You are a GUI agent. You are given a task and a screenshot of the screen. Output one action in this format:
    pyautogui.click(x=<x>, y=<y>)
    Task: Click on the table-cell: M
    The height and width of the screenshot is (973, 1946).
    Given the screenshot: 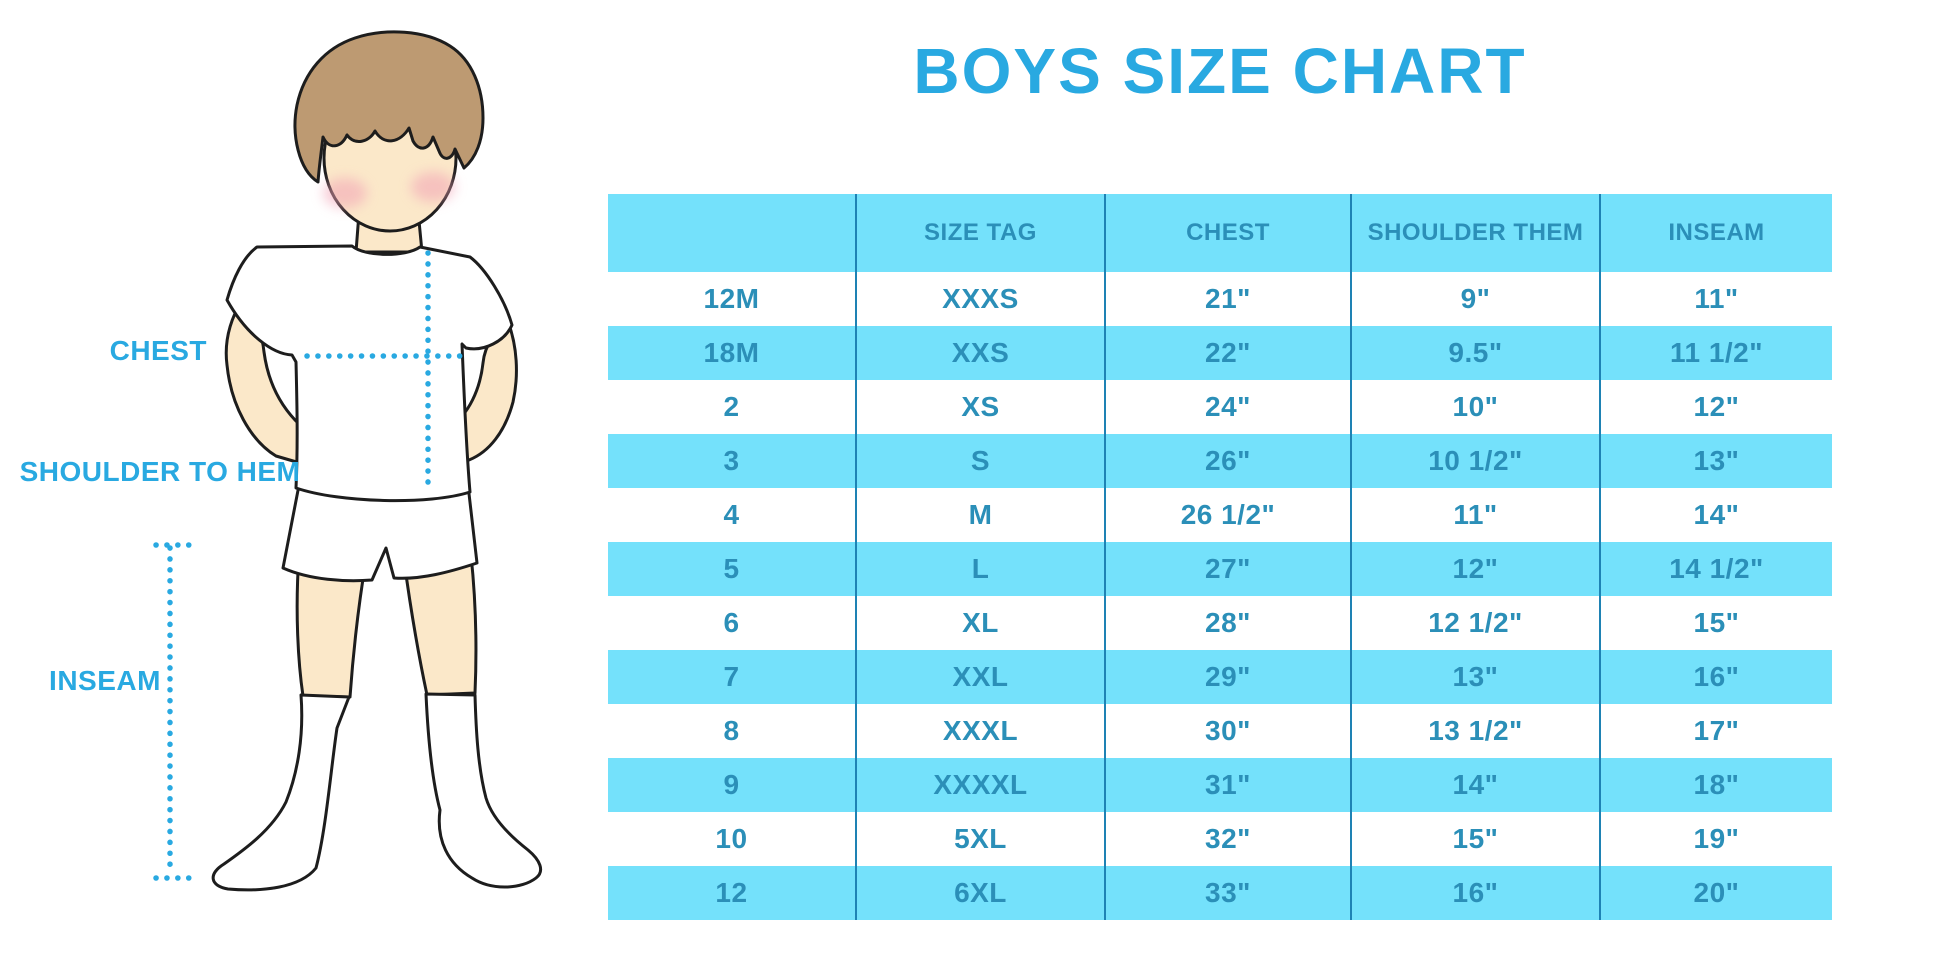 What is the action you would take?
    pyautogui.click(x=979, y=515)
    